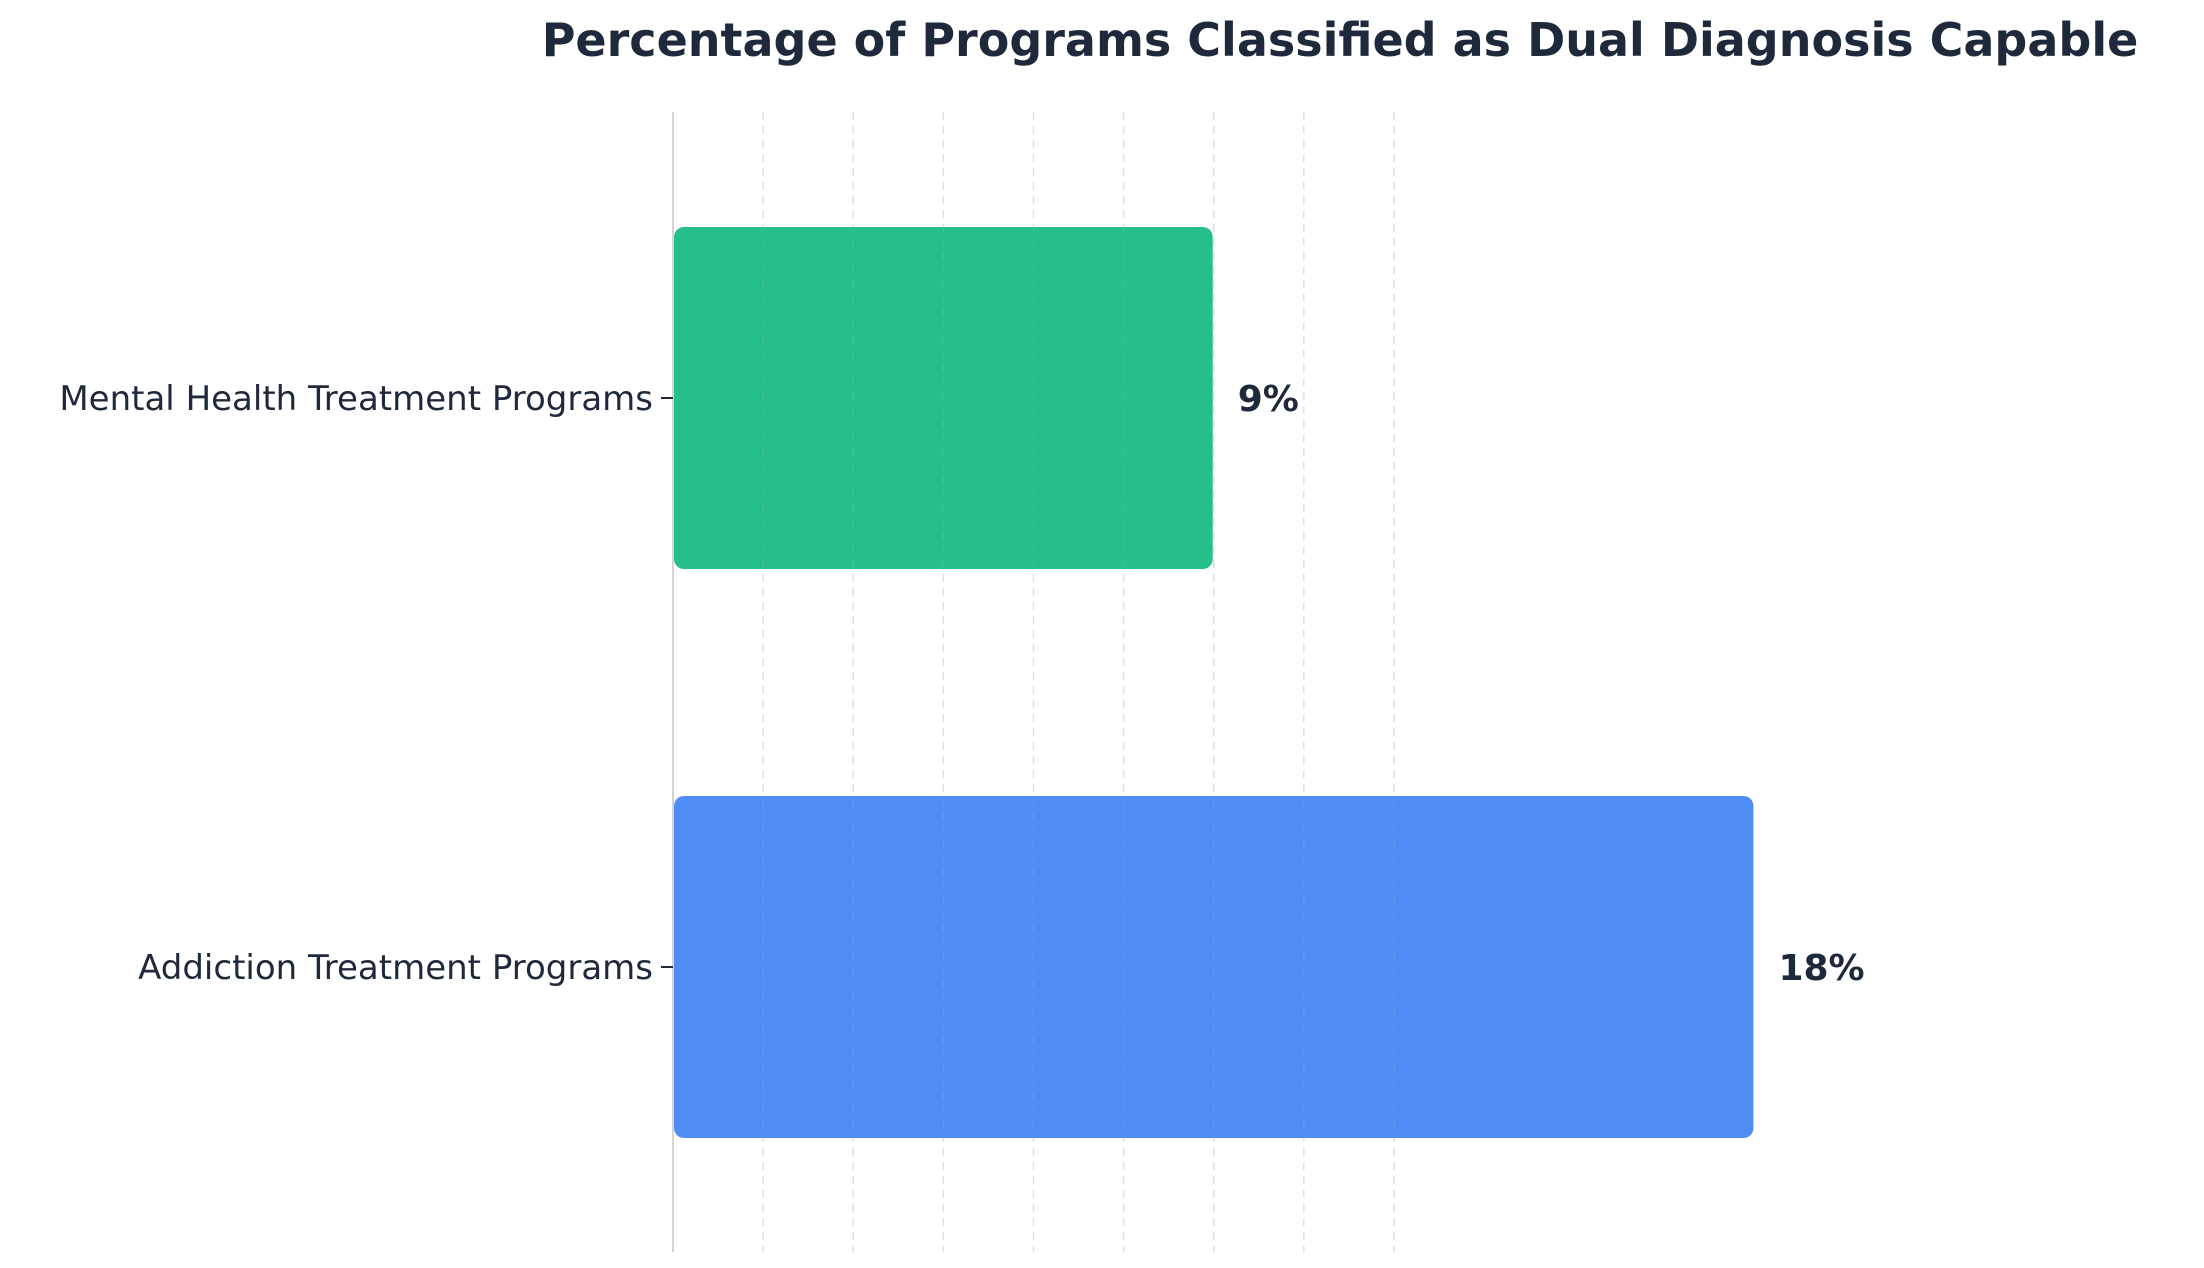 This screenshot has width=2204, height=1268. What do you see at coordinates (395, 968) in the screenshot?
I see `y-tick-label: Addiction Treatment Programs` at bounding box center [395, 968].